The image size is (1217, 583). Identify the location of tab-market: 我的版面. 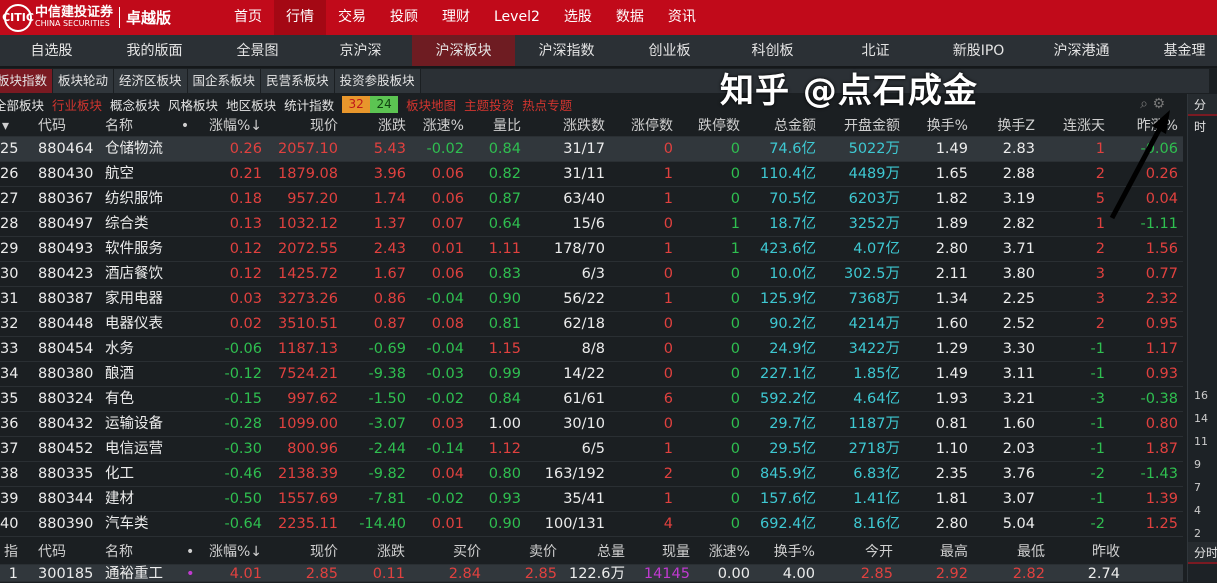
(154, 51).